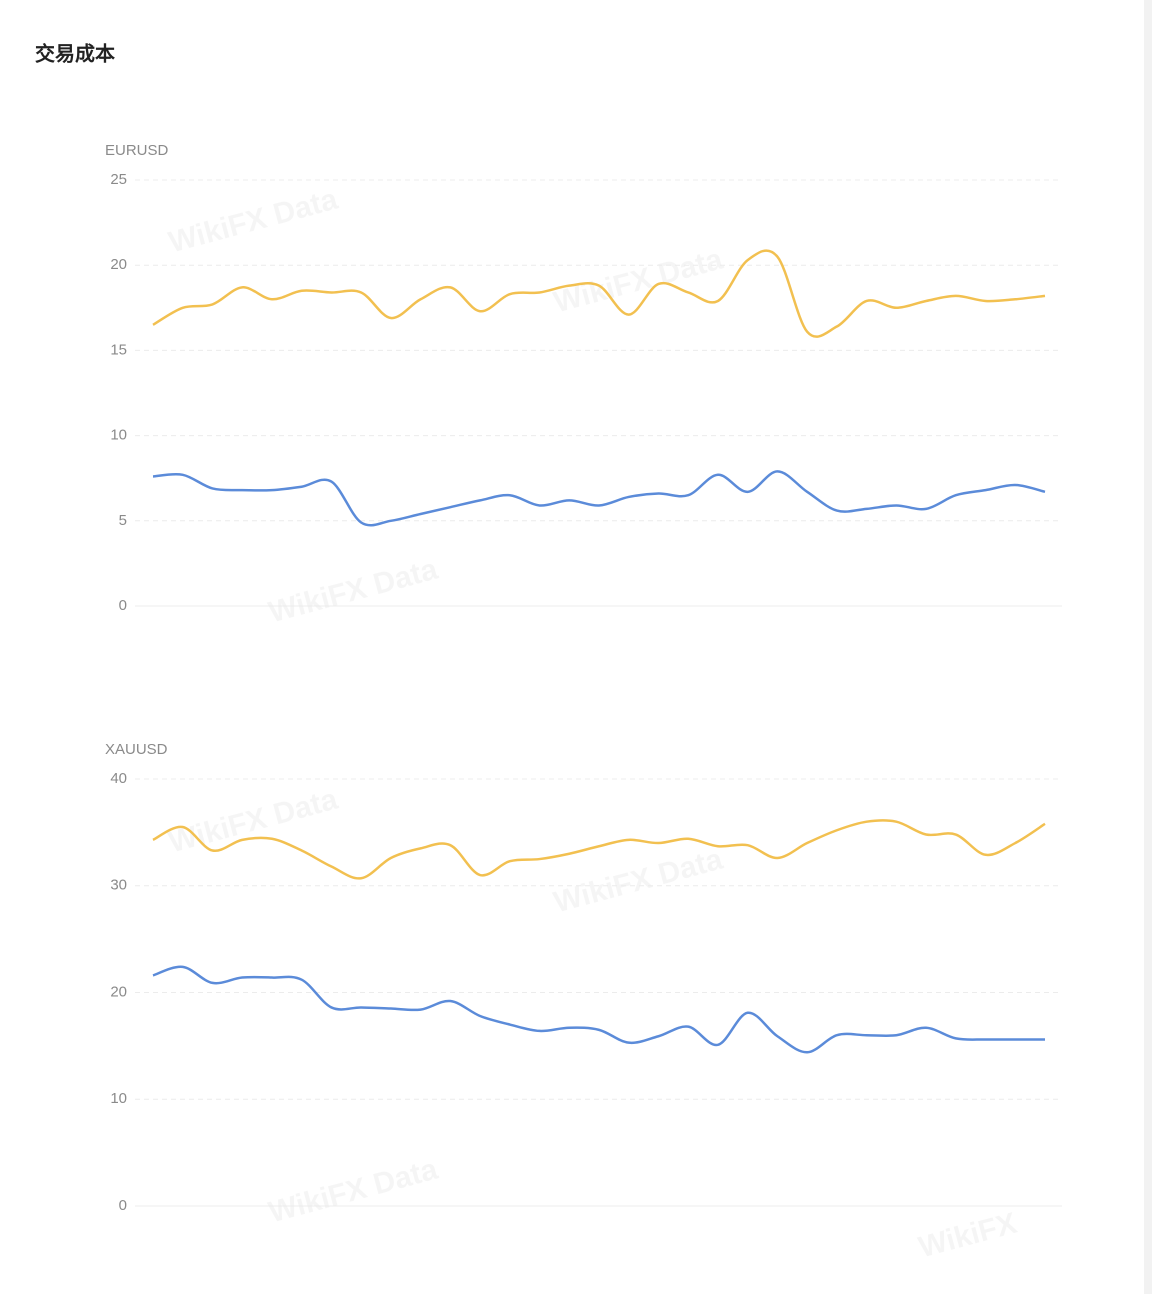 The height and width of the screenshot is (1294, 1152). Describe the element at coordinates (136, 749) in the screenshot. I see `axis-label: XAUUSD` at that location.